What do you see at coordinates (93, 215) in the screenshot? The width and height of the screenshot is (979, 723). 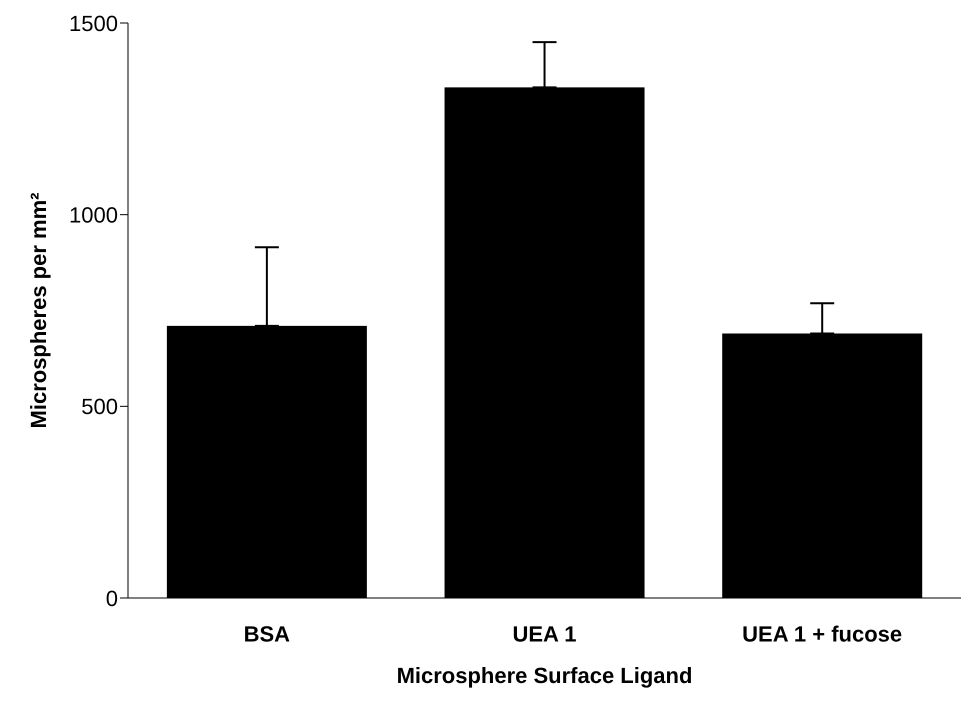 I see `y-tick-label: 1000` at bounding box center [93, 215].